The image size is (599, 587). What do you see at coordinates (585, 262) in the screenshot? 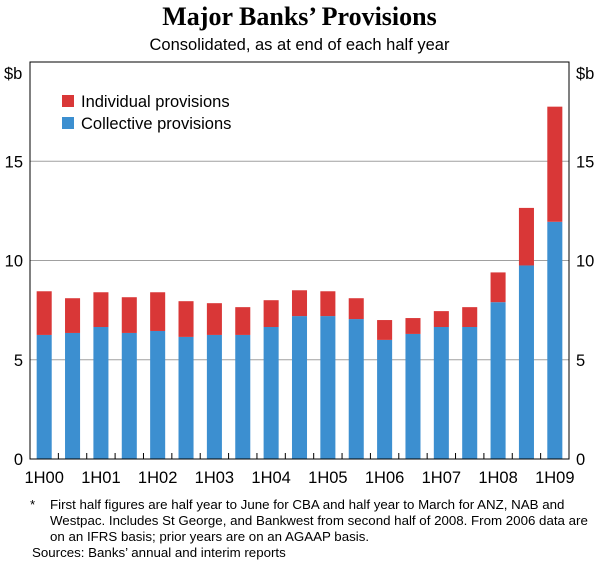
I see `y-tick-label-right: 10` at bounding box center [585, 262].